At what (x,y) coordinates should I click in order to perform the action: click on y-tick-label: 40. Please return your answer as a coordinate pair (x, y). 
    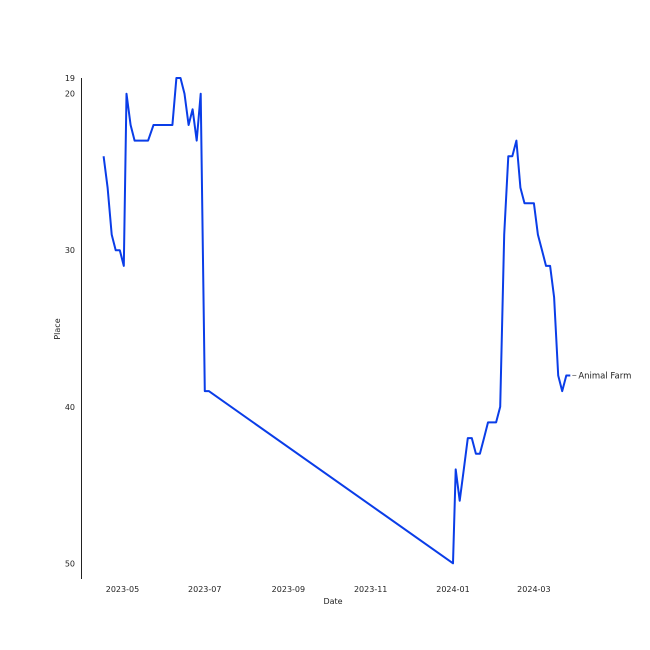
    Looking at the image, I should click on (70, 407).